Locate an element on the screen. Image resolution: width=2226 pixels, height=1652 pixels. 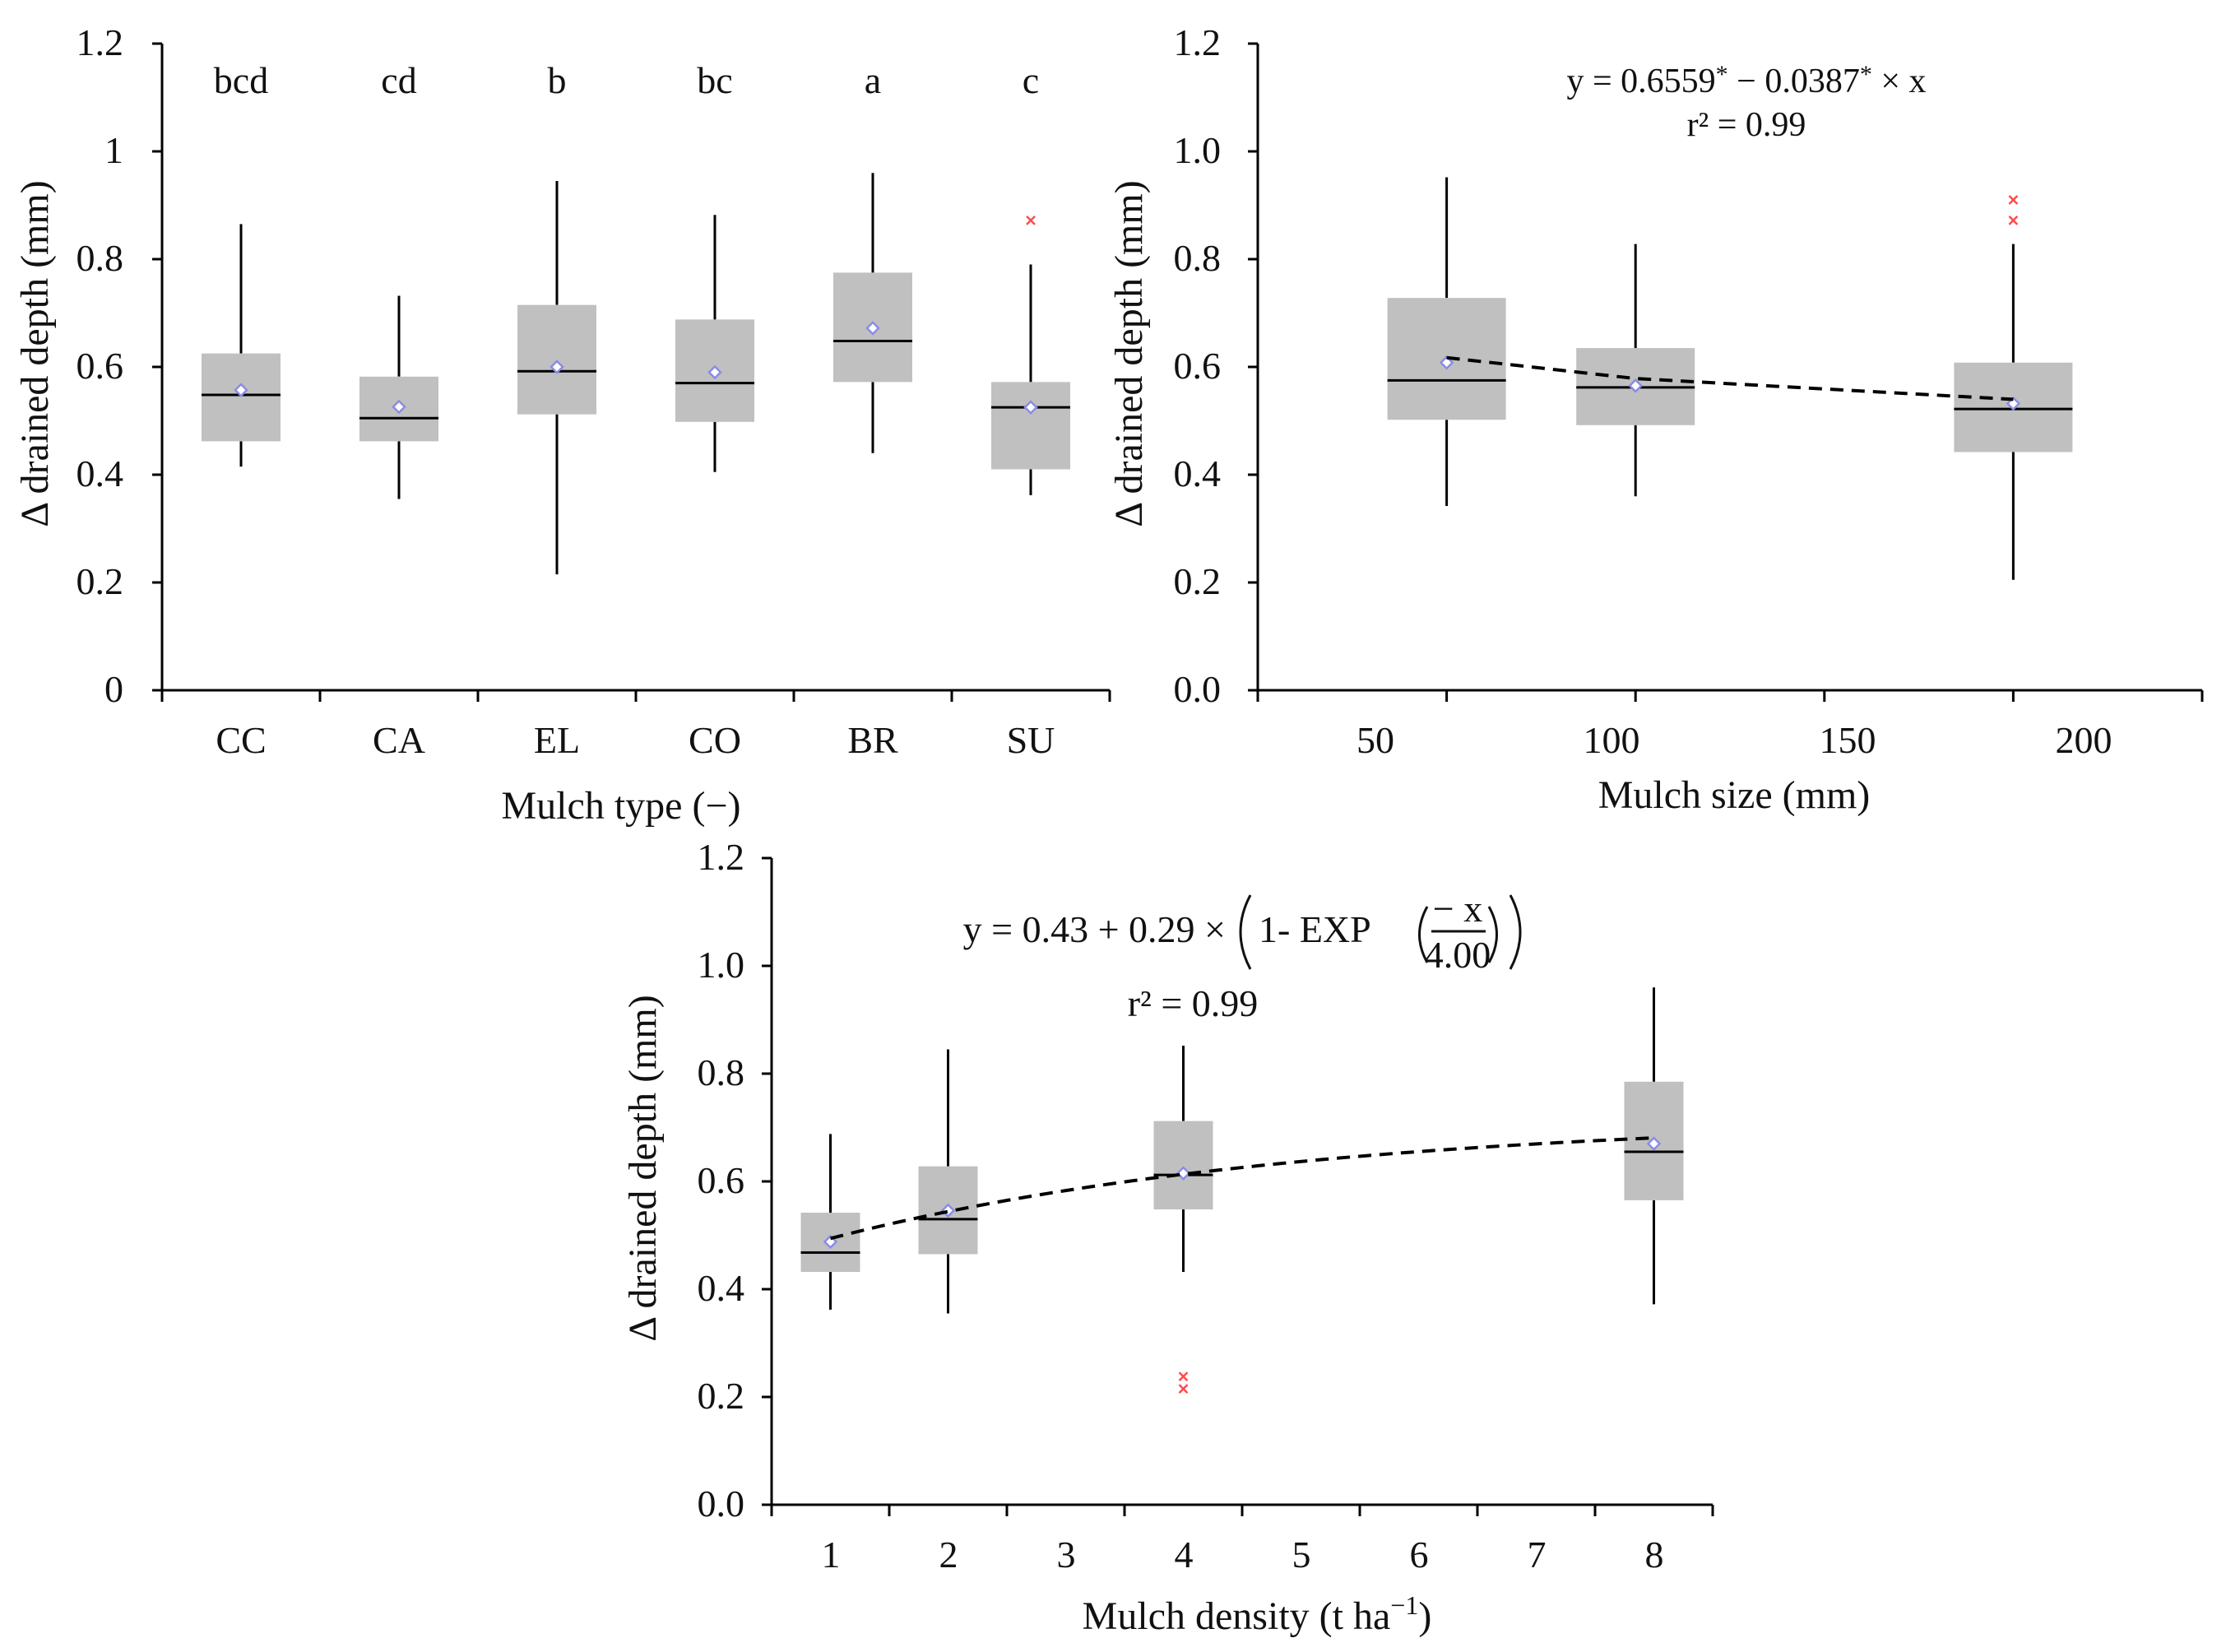
x-tick-label: CA is located at coordinates (399, 740).